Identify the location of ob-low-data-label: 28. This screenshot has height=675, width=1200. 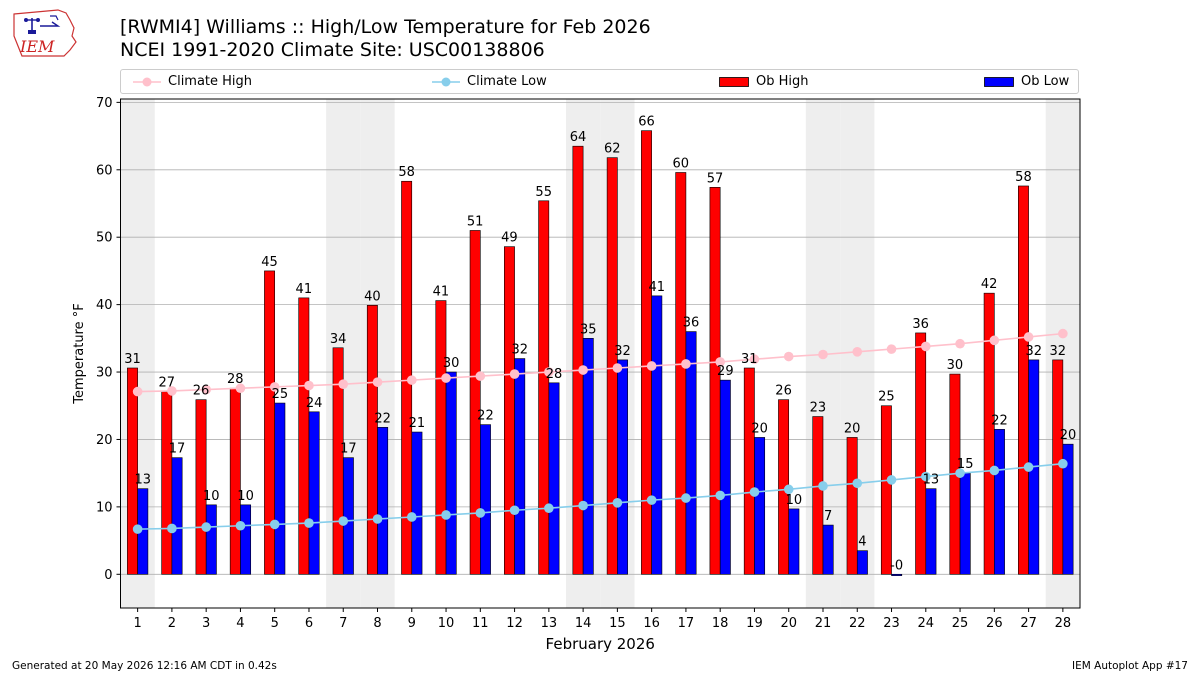
(554, 374).